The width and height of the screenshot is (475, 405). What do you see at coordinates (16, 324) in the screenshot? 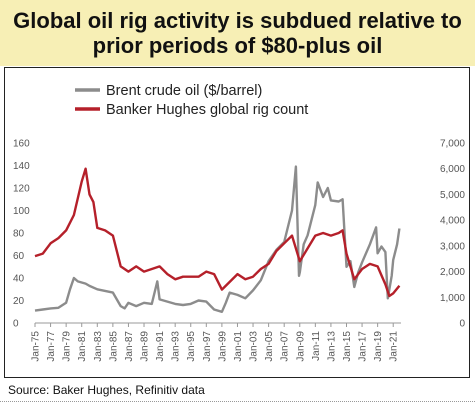
I see `y-left-tick-label: 0` at bounding box center [16, 324].